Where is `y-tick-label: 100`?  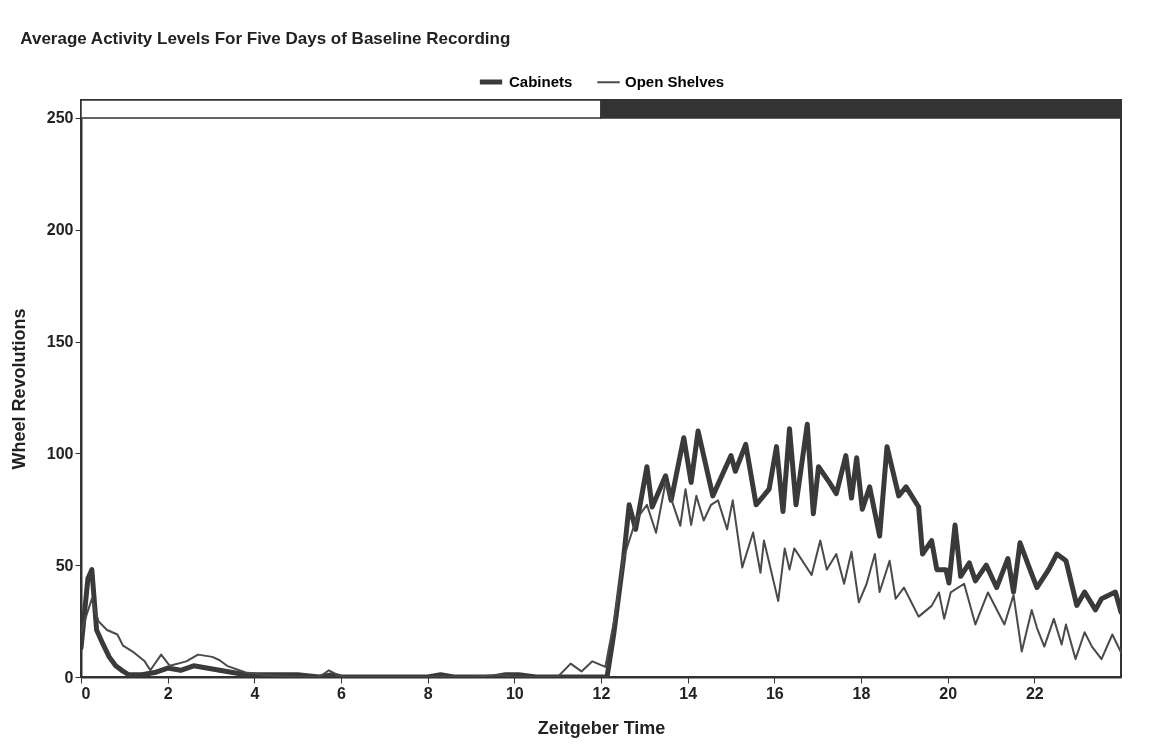
y-tick-label: 100 is located at coordinates (60, 453).